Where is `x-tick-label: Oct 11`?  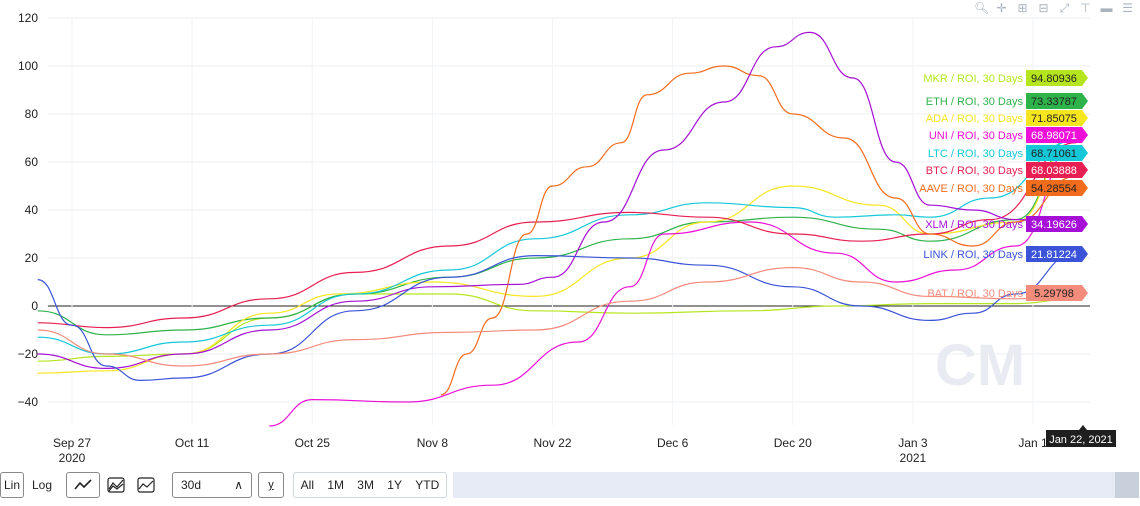
x-tick-label: Oct 11 is located at coordinates (192, 443).